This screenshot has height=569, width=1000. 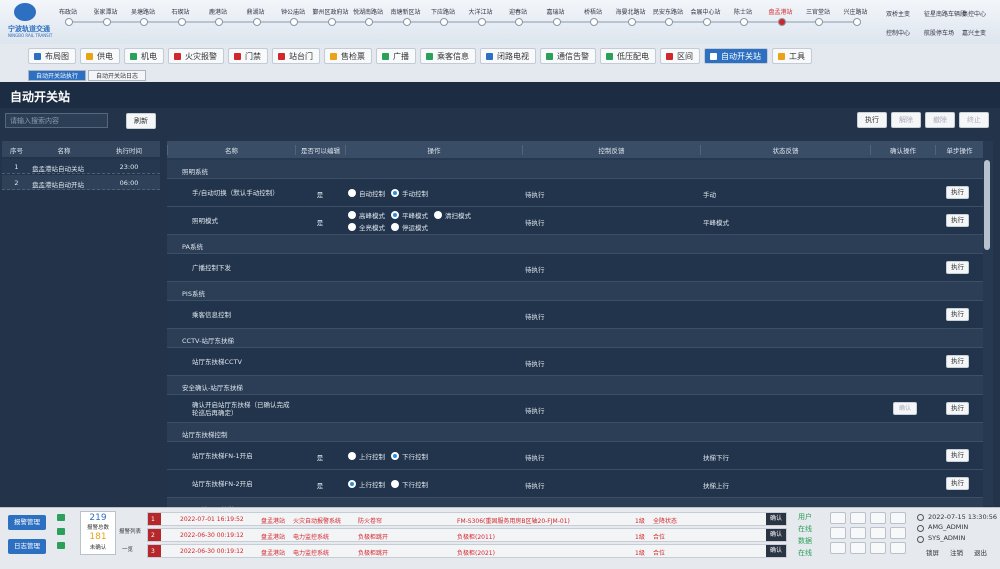 I want to click on station-name: 鄞州区政府站, so click(x=330, y=12).